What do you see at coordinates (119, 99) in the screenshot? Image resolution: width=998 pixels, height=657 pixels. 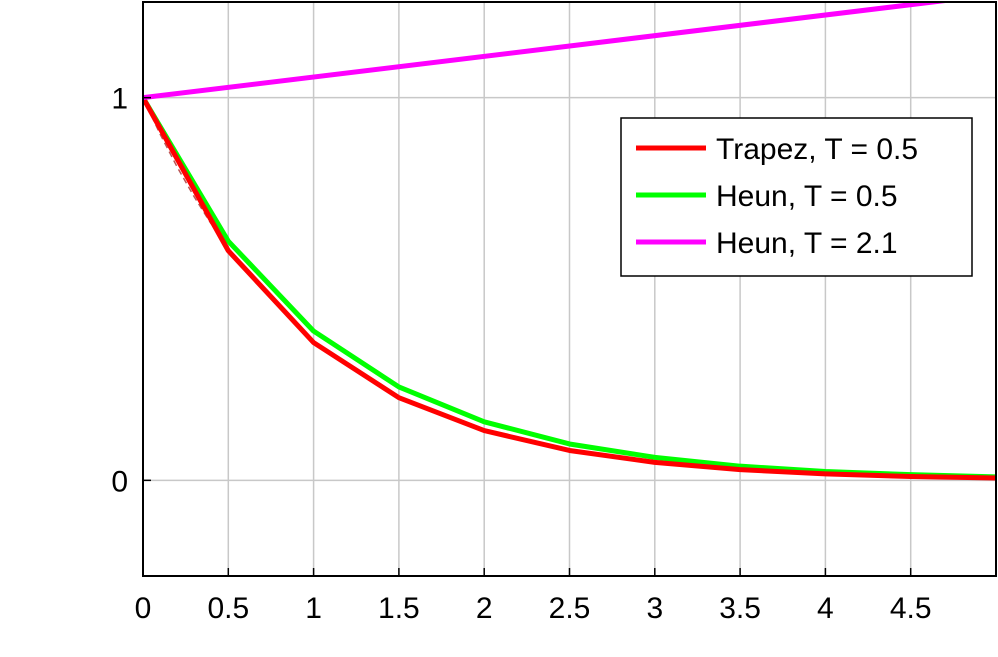 I see `y-tick-label: 1` at bounding box center [119, 99].